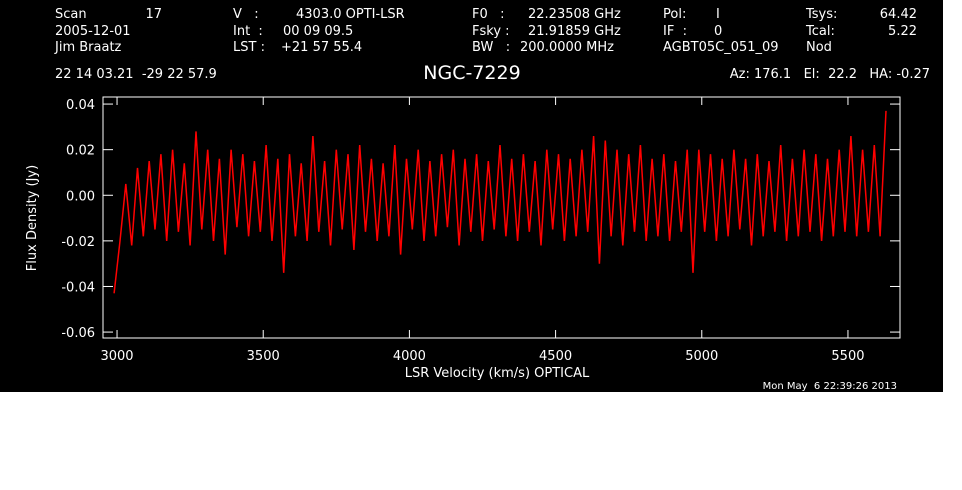  Describe the element at coordinates (674, 14) in the screenshot. I see `header-text: Pol:` at that location.